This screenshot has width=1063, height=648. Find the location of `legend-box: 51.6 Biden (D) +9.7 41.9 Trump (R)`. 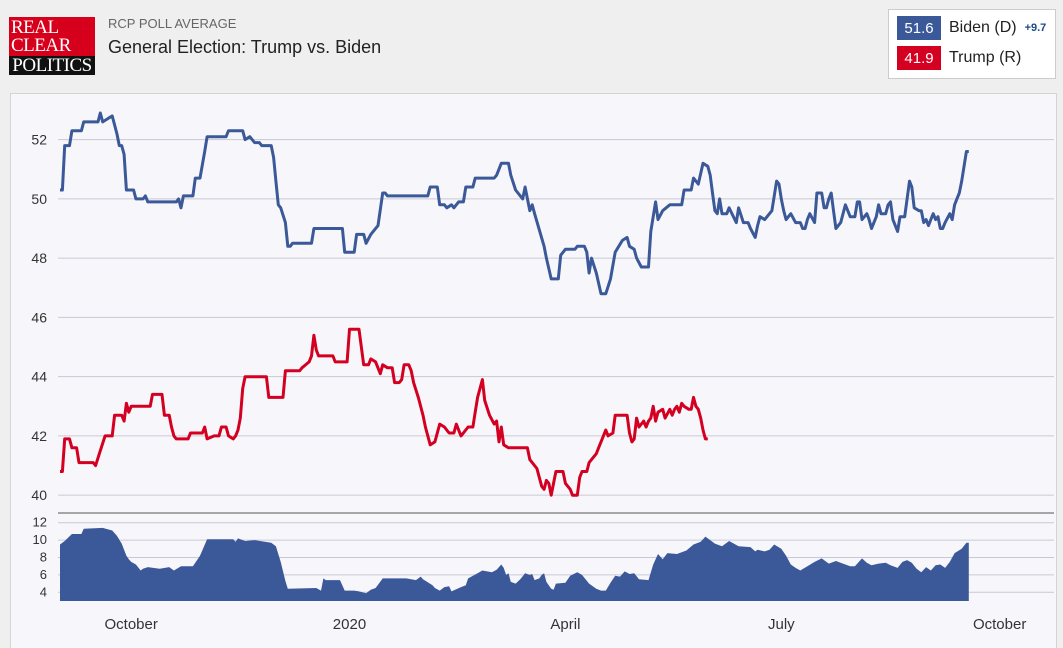

legend-box: 51.6 Biden (D) +9.7 41.9 Trump (R) is located at coordinates (972, 44).